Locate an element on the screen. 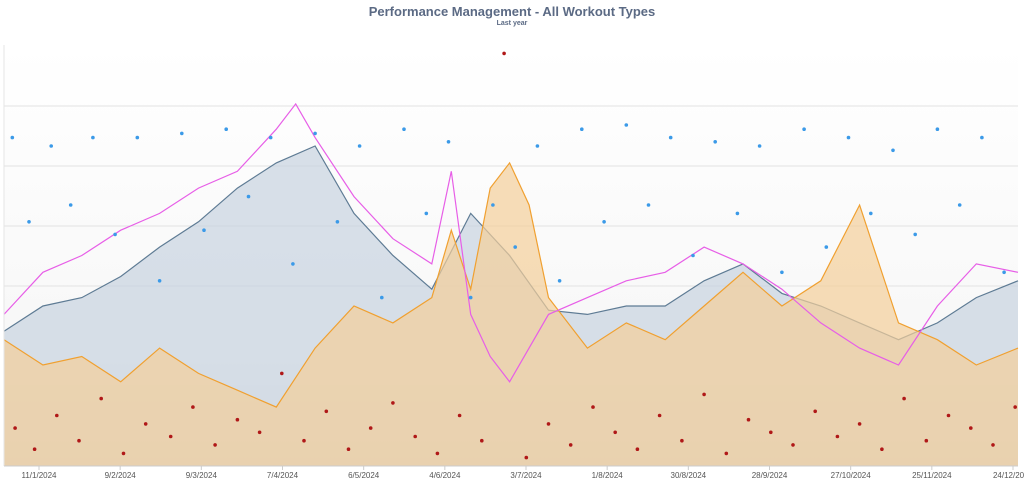 Image resolution: width=1024 pixels, height=490 pixels. chart-subtitle: Last year is located at coordinates (512, 23).